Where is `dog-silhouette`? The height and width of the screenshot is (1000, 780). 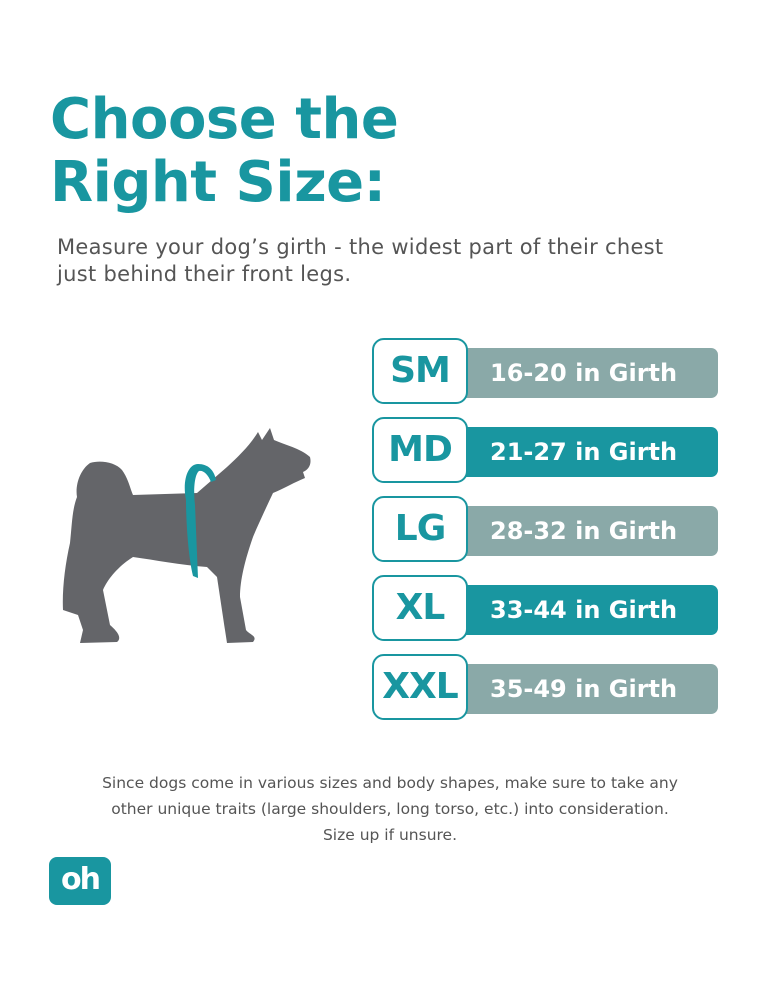 dog-silhouette is located at coordinates (186, 535).